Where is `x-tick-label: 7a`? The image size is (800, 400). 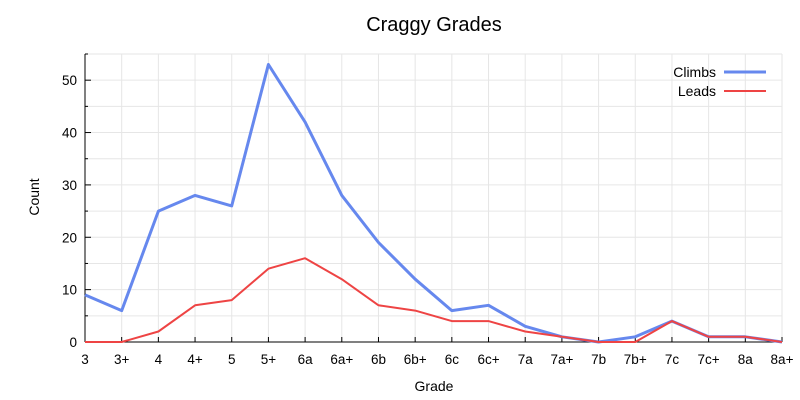 x-tick-label: 7a is located at coordinates (526, 359).